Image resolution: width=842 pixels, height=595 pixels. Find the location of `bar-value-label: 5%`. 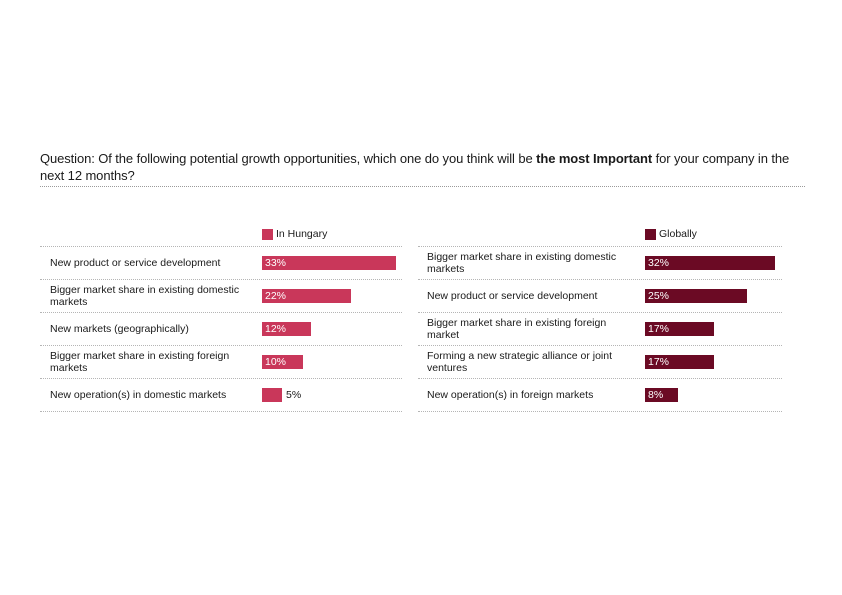

bar-value-label: 5% is located at coordinates (294, 395).